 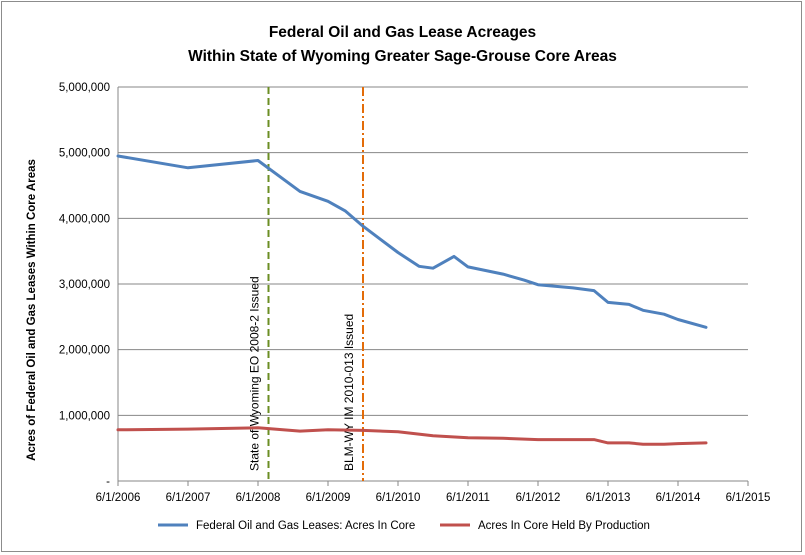 I want to click on y-tick-label: -, so click(x=108, y=482).